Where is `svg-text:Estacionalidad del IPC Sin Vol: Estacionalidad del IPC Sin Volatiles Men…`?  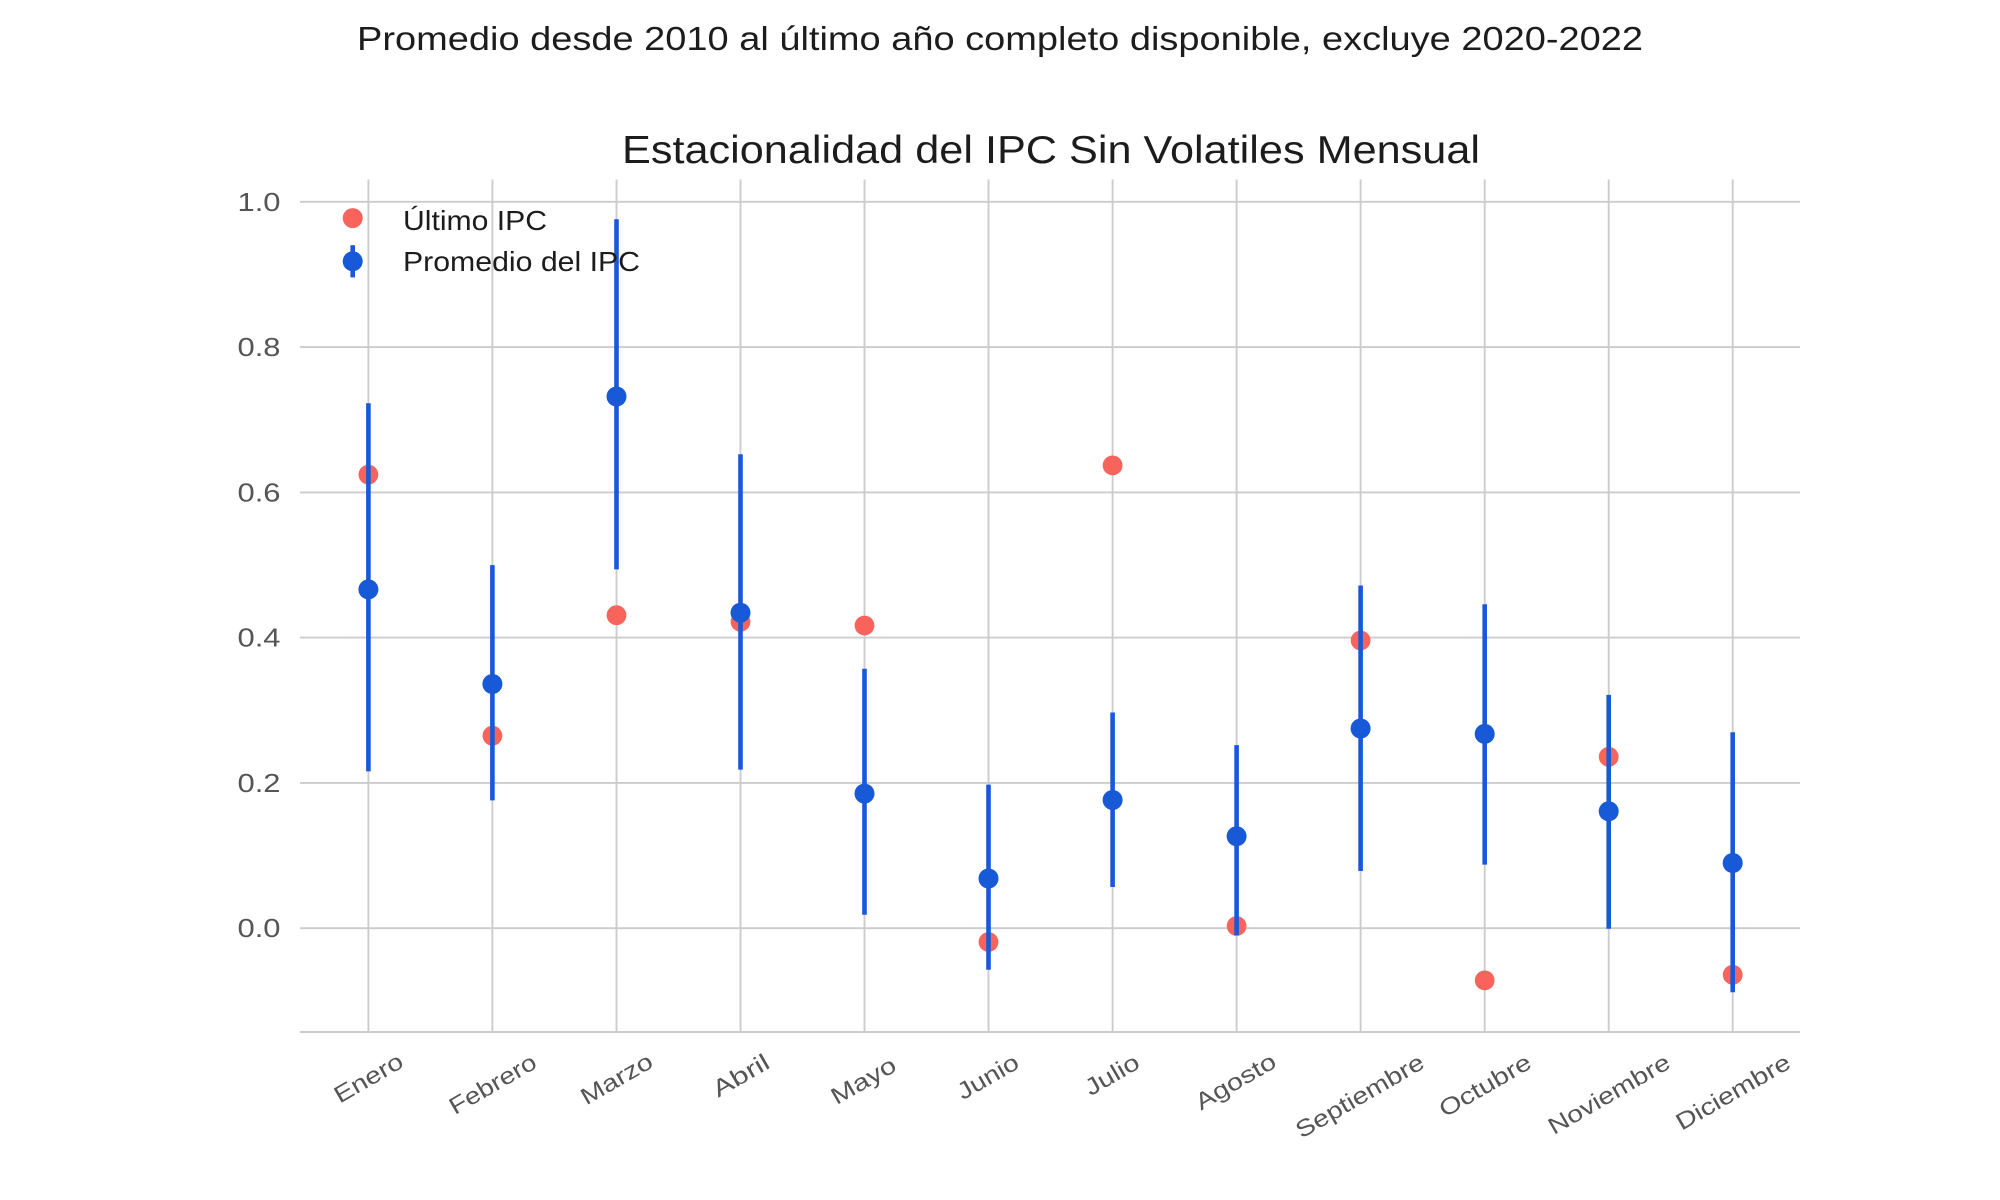
svg-text:Estacionalidad del IPC Sin Vol: Estacionalidad del IPC Sin Volatiles Men… is located at coordinates (1051, 150).